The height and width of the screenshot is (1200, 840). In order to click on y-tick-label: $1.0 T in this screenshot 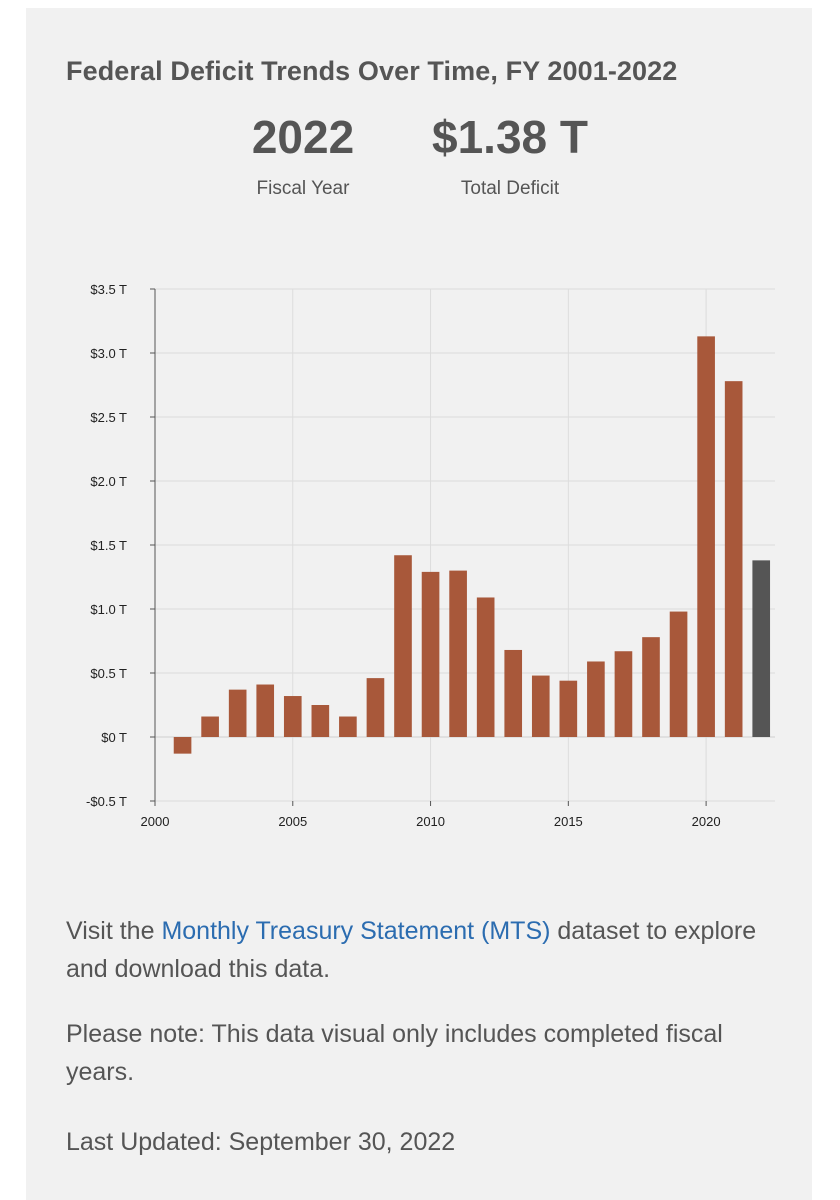, I will do `click(108, 609)`.